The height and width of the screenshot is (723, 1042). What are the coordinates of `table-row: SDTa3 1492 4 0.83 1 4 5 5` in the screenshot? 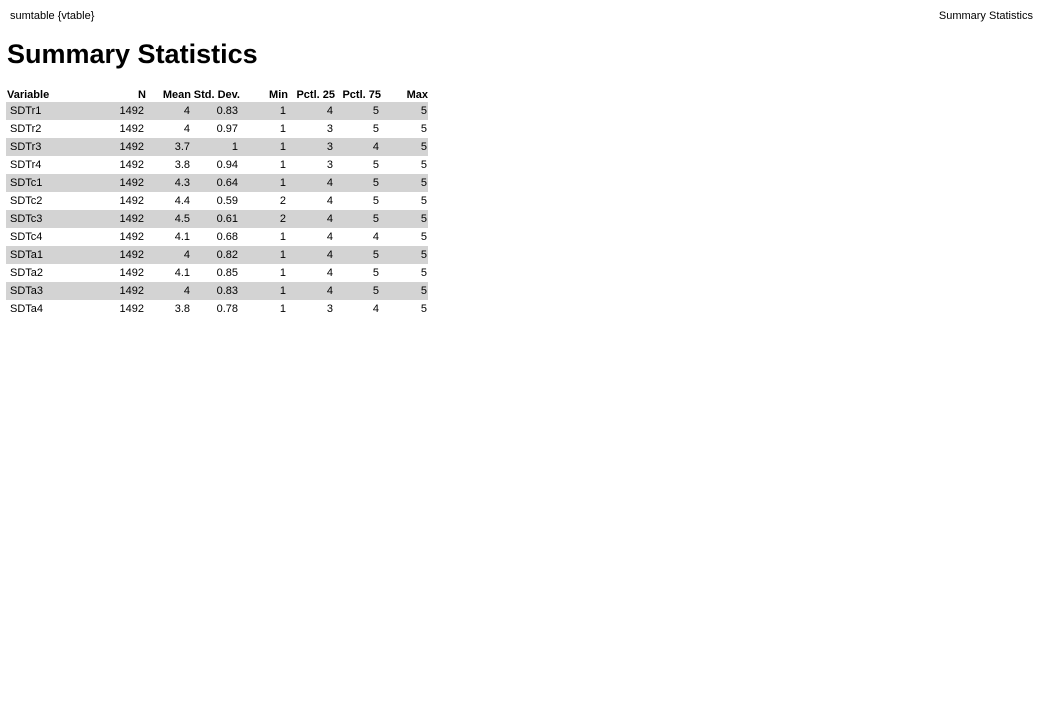 It's located at (217, 291).